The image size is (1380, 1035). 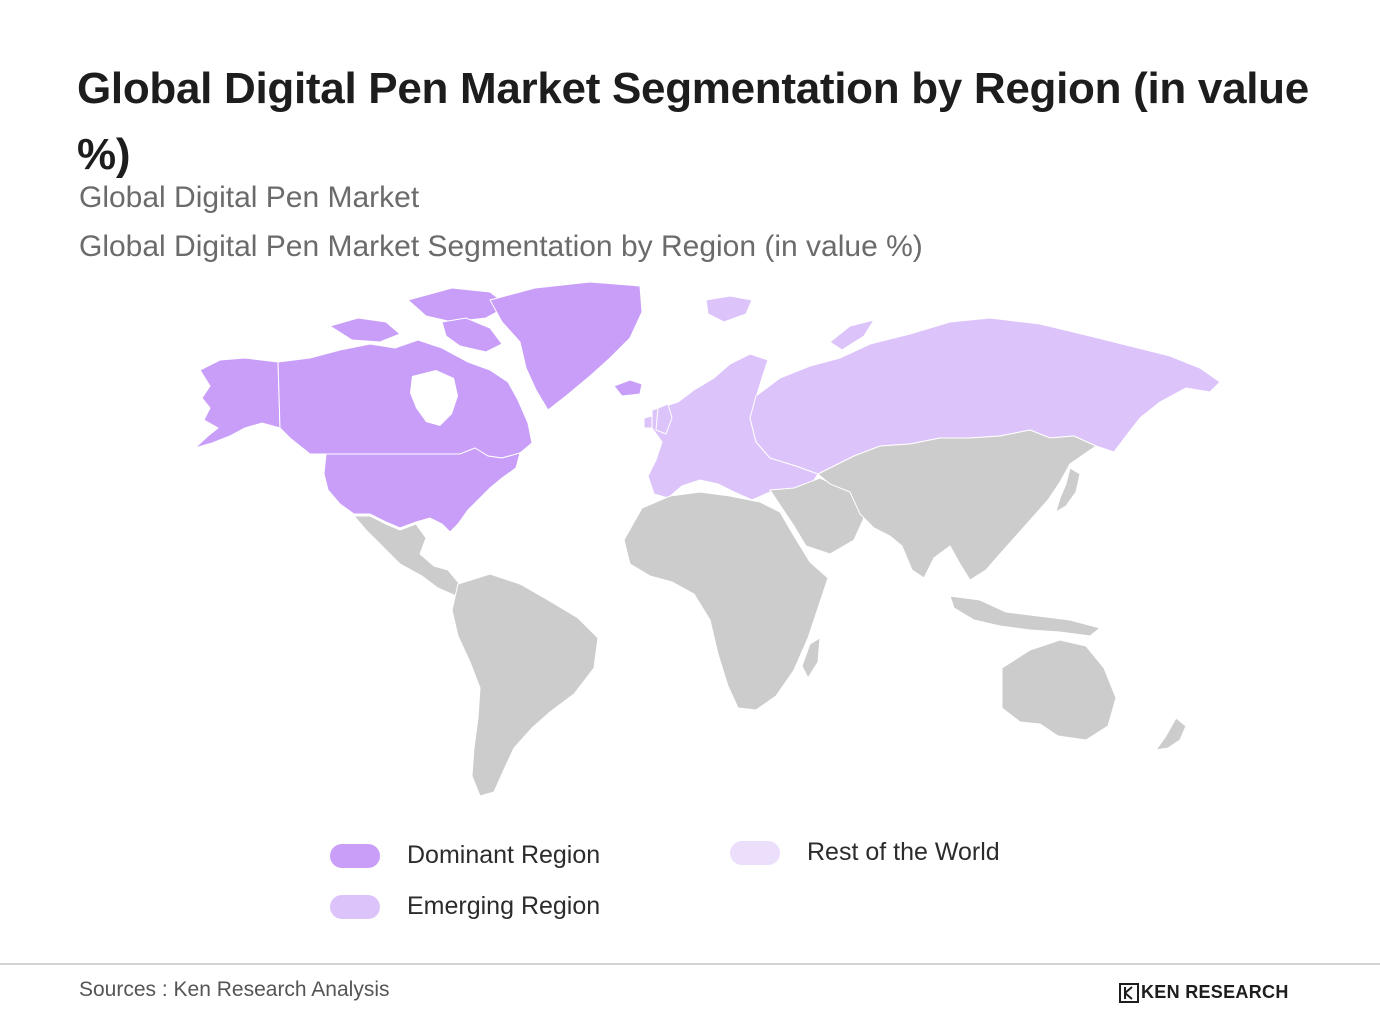 I want to click on legend-label-dominant: Dominant Region, so click(x=504, y=855).